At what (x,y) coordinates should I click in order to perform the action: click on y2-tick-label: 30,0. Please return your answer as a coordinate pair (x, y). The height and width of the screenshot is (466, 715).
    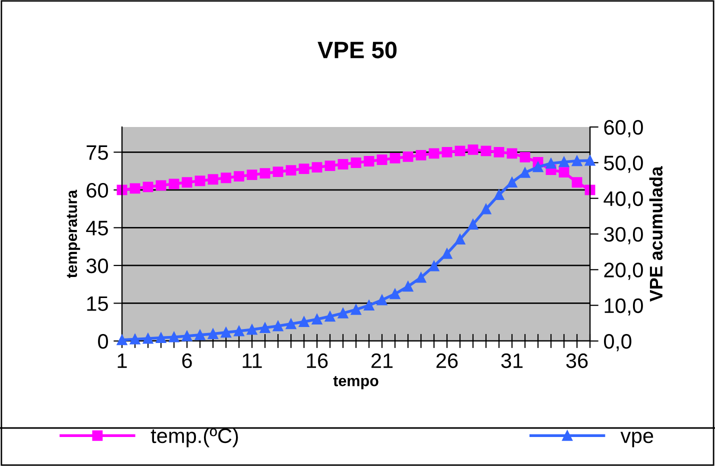
    Looking at the image, I should click on (623, 235).